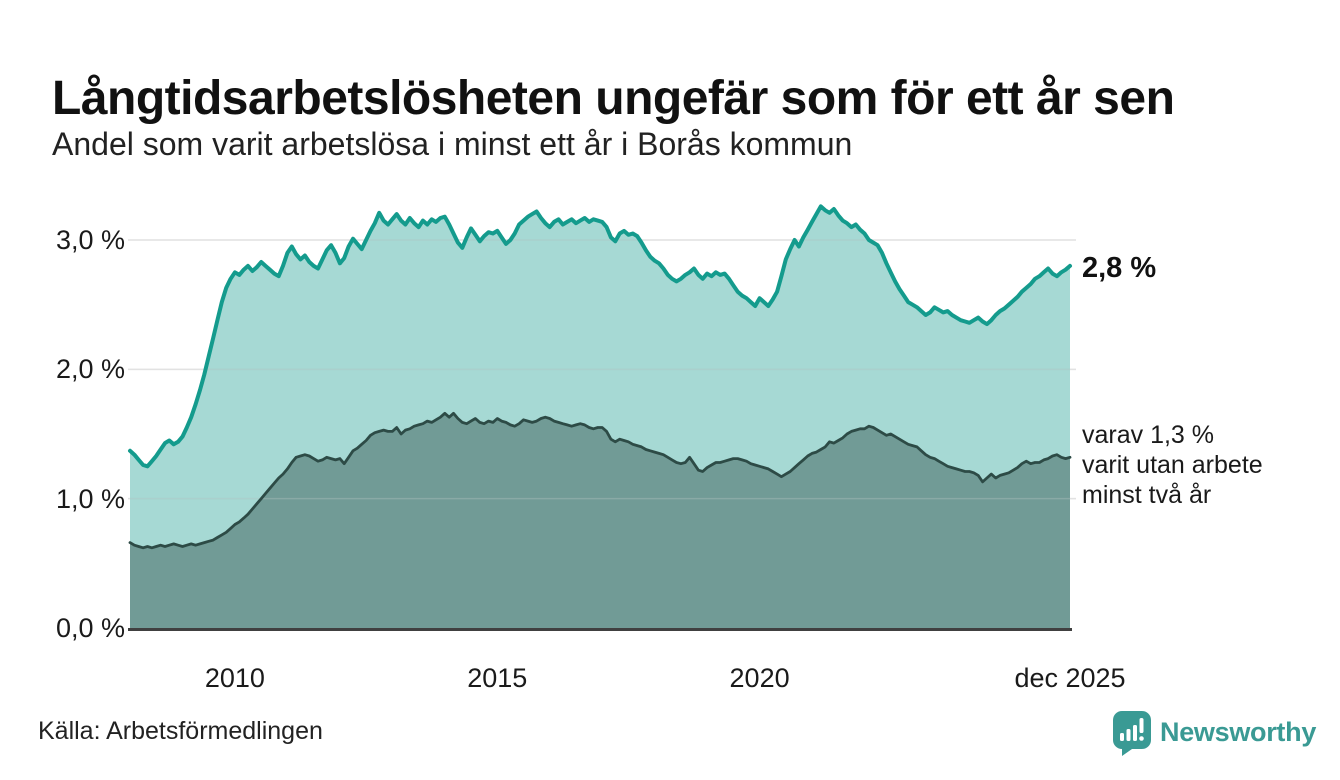  I want to click on secondary-annotation-line-1: varav 1,3 %, so click(1148, 435).